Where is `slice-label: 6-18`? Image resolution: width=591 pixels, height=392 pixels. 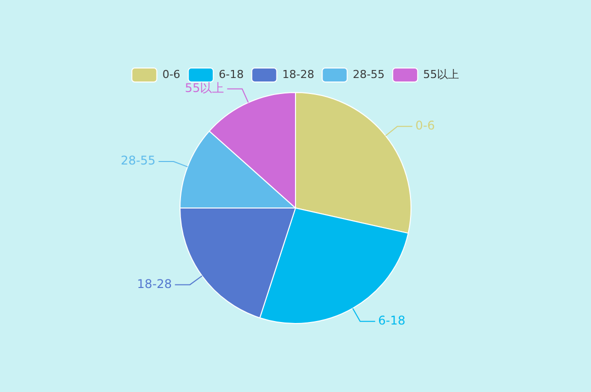
slice-label: 6-18 is located at coordinates (392, 320).